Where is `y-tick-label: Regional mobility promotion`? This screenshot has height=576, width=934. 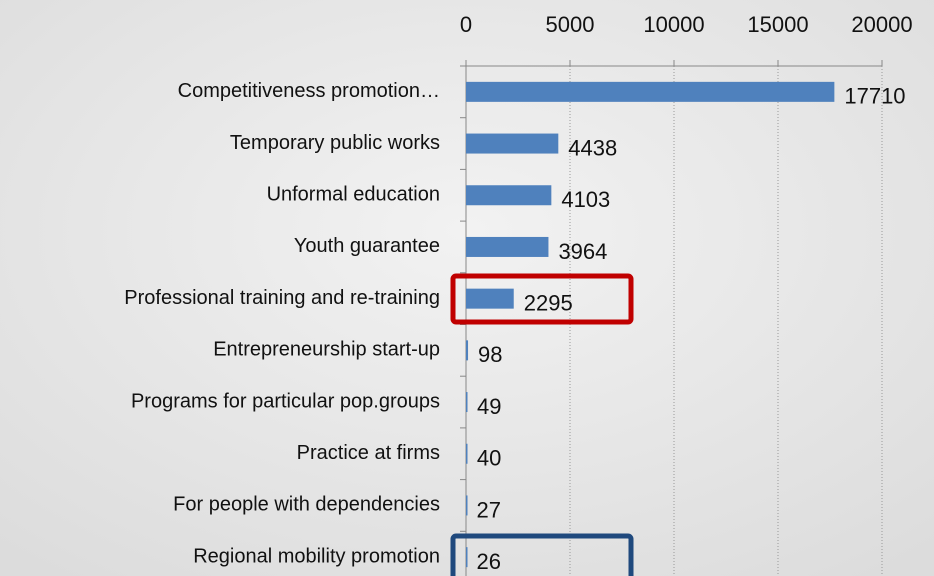 y-tick-label: Regional mobility promotion is located at coordinates (316, 556).